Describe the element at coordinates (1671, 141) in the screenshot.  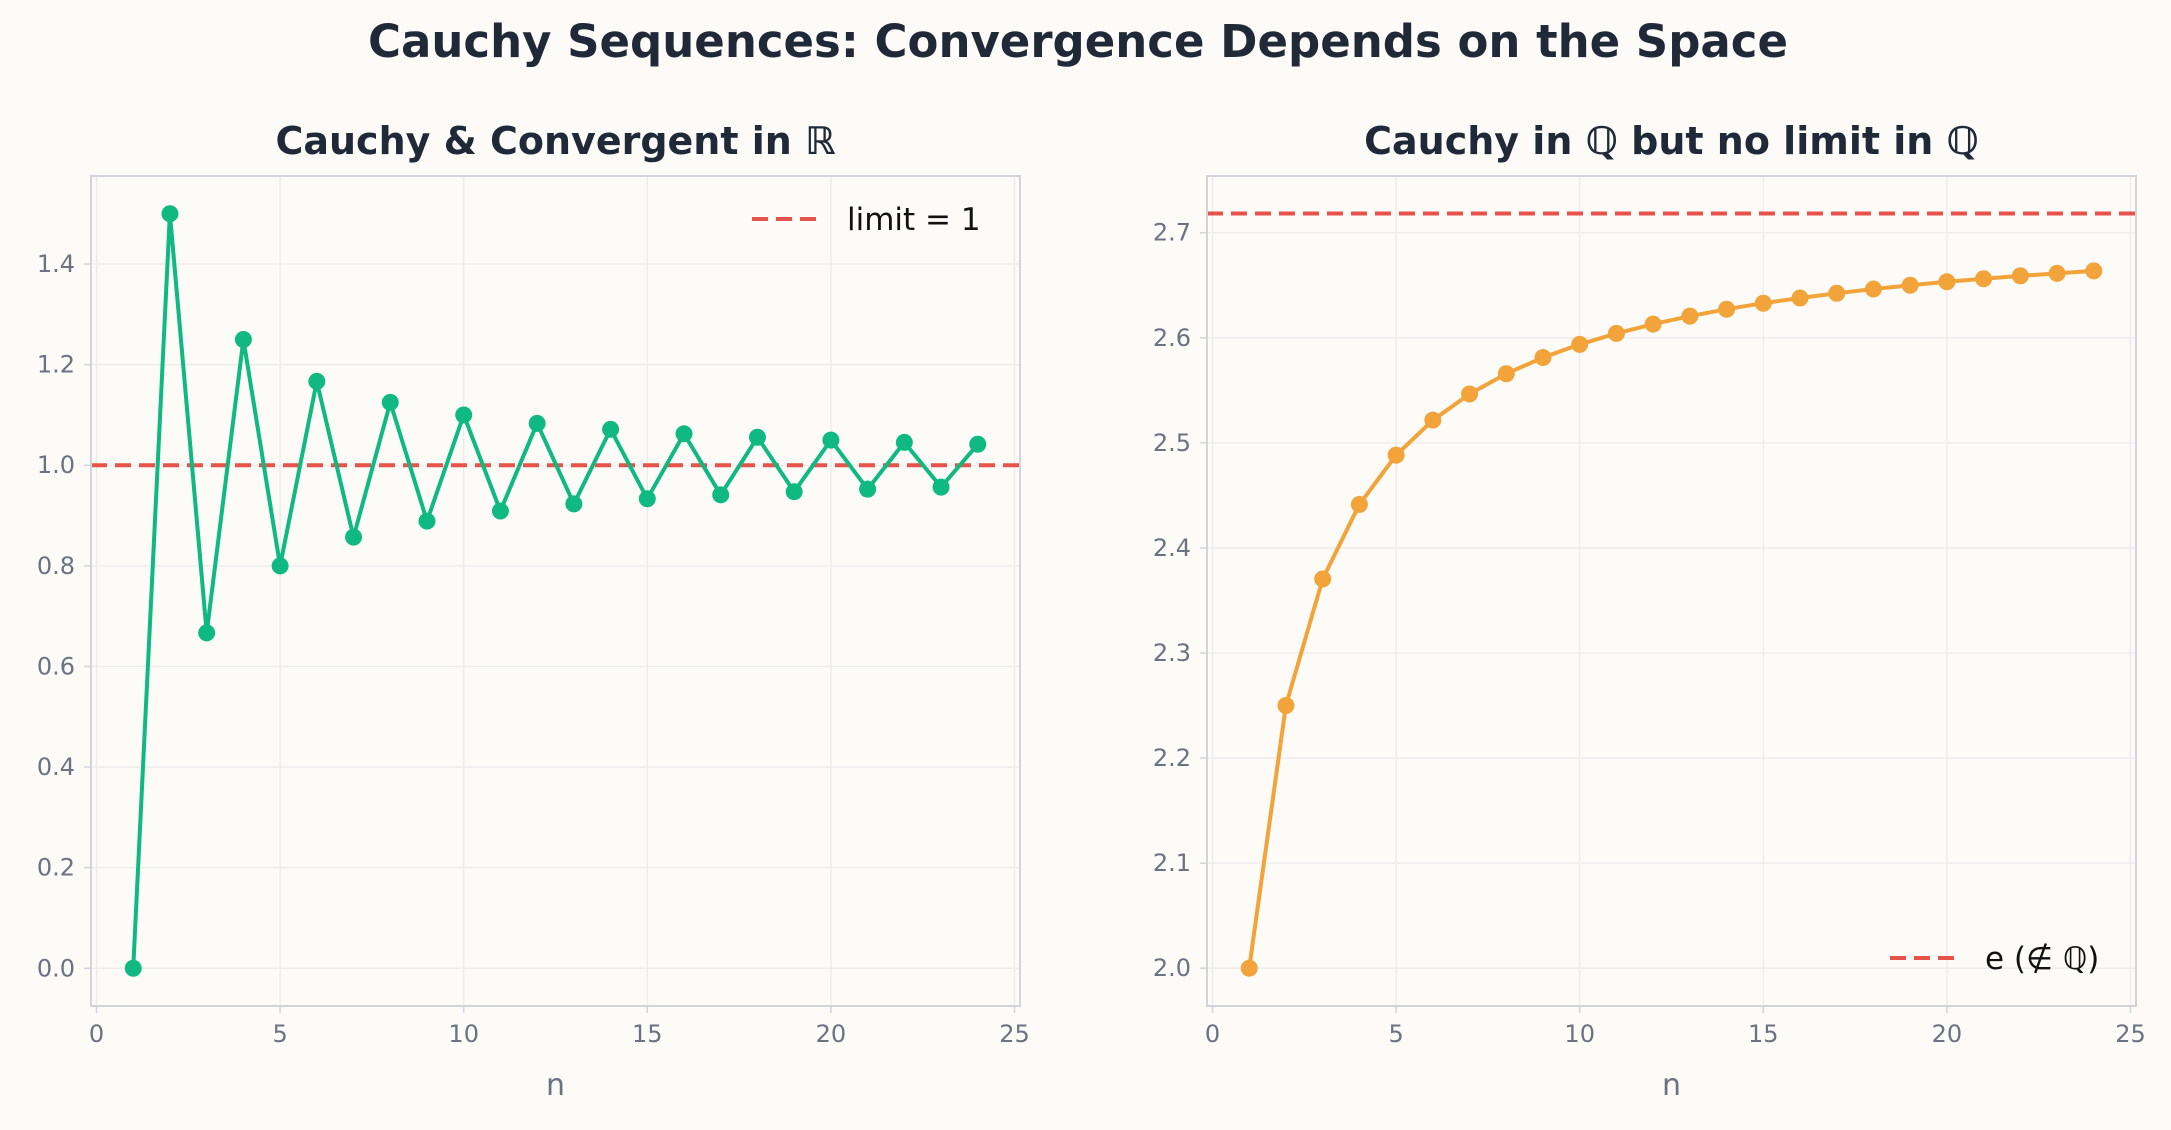
I see `panel-title: Cauchy in ℚ but no limit in ℚ` at that location.